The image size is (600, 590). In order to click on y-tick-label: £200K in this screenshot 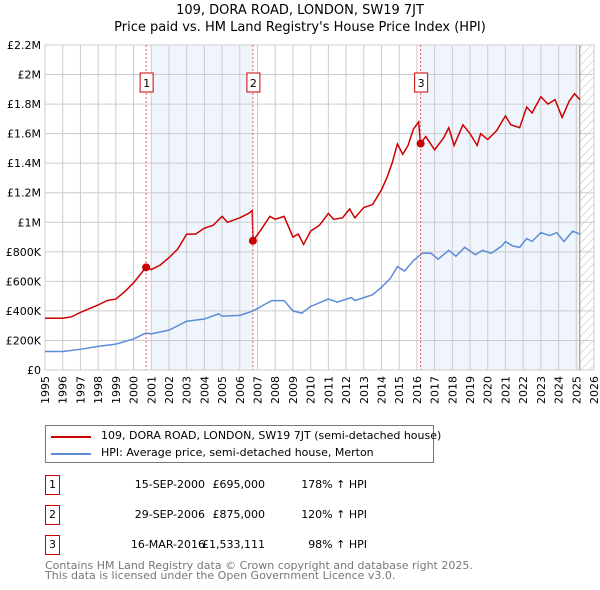, I will do `click(24, 340)`.